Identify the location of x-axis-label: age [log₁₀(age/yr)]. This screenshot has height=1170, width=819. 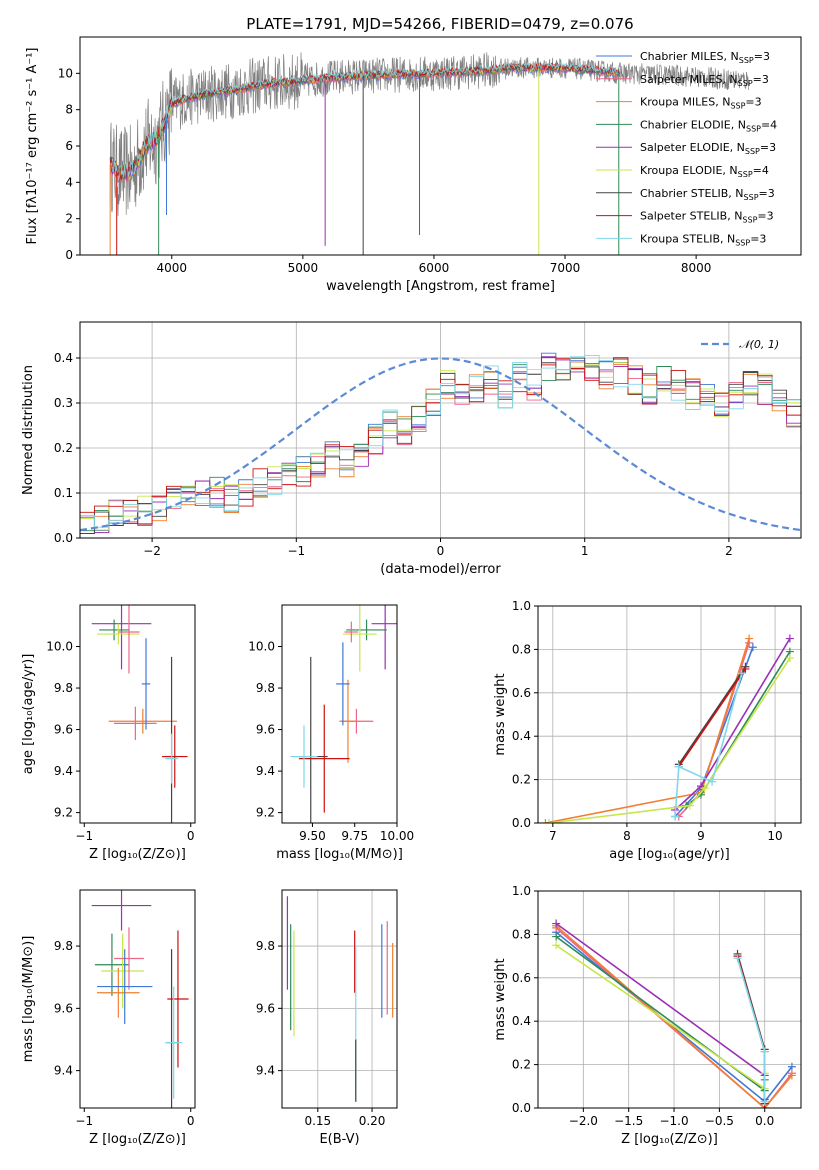
(669, 854).